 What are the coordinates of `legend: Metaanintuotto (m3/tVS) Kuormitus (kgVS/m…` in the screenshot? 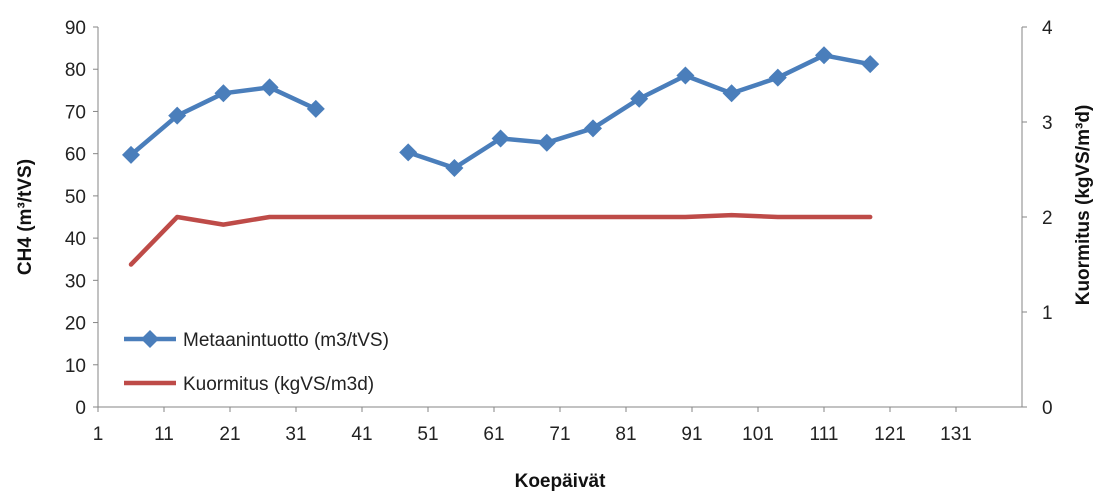 It's located at (256, 362).